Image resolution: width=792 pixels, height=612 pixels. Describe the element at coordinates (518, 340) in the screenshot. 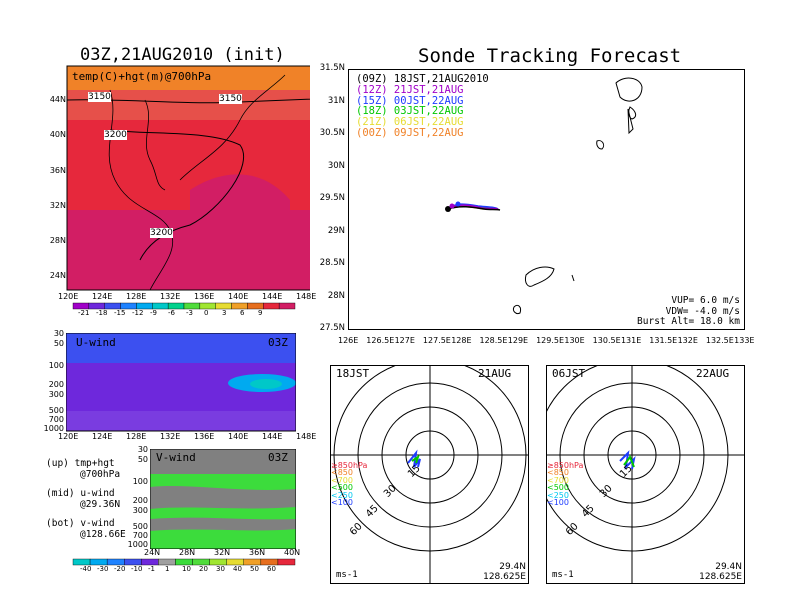

I see `lon-tick: 129E` at that location.